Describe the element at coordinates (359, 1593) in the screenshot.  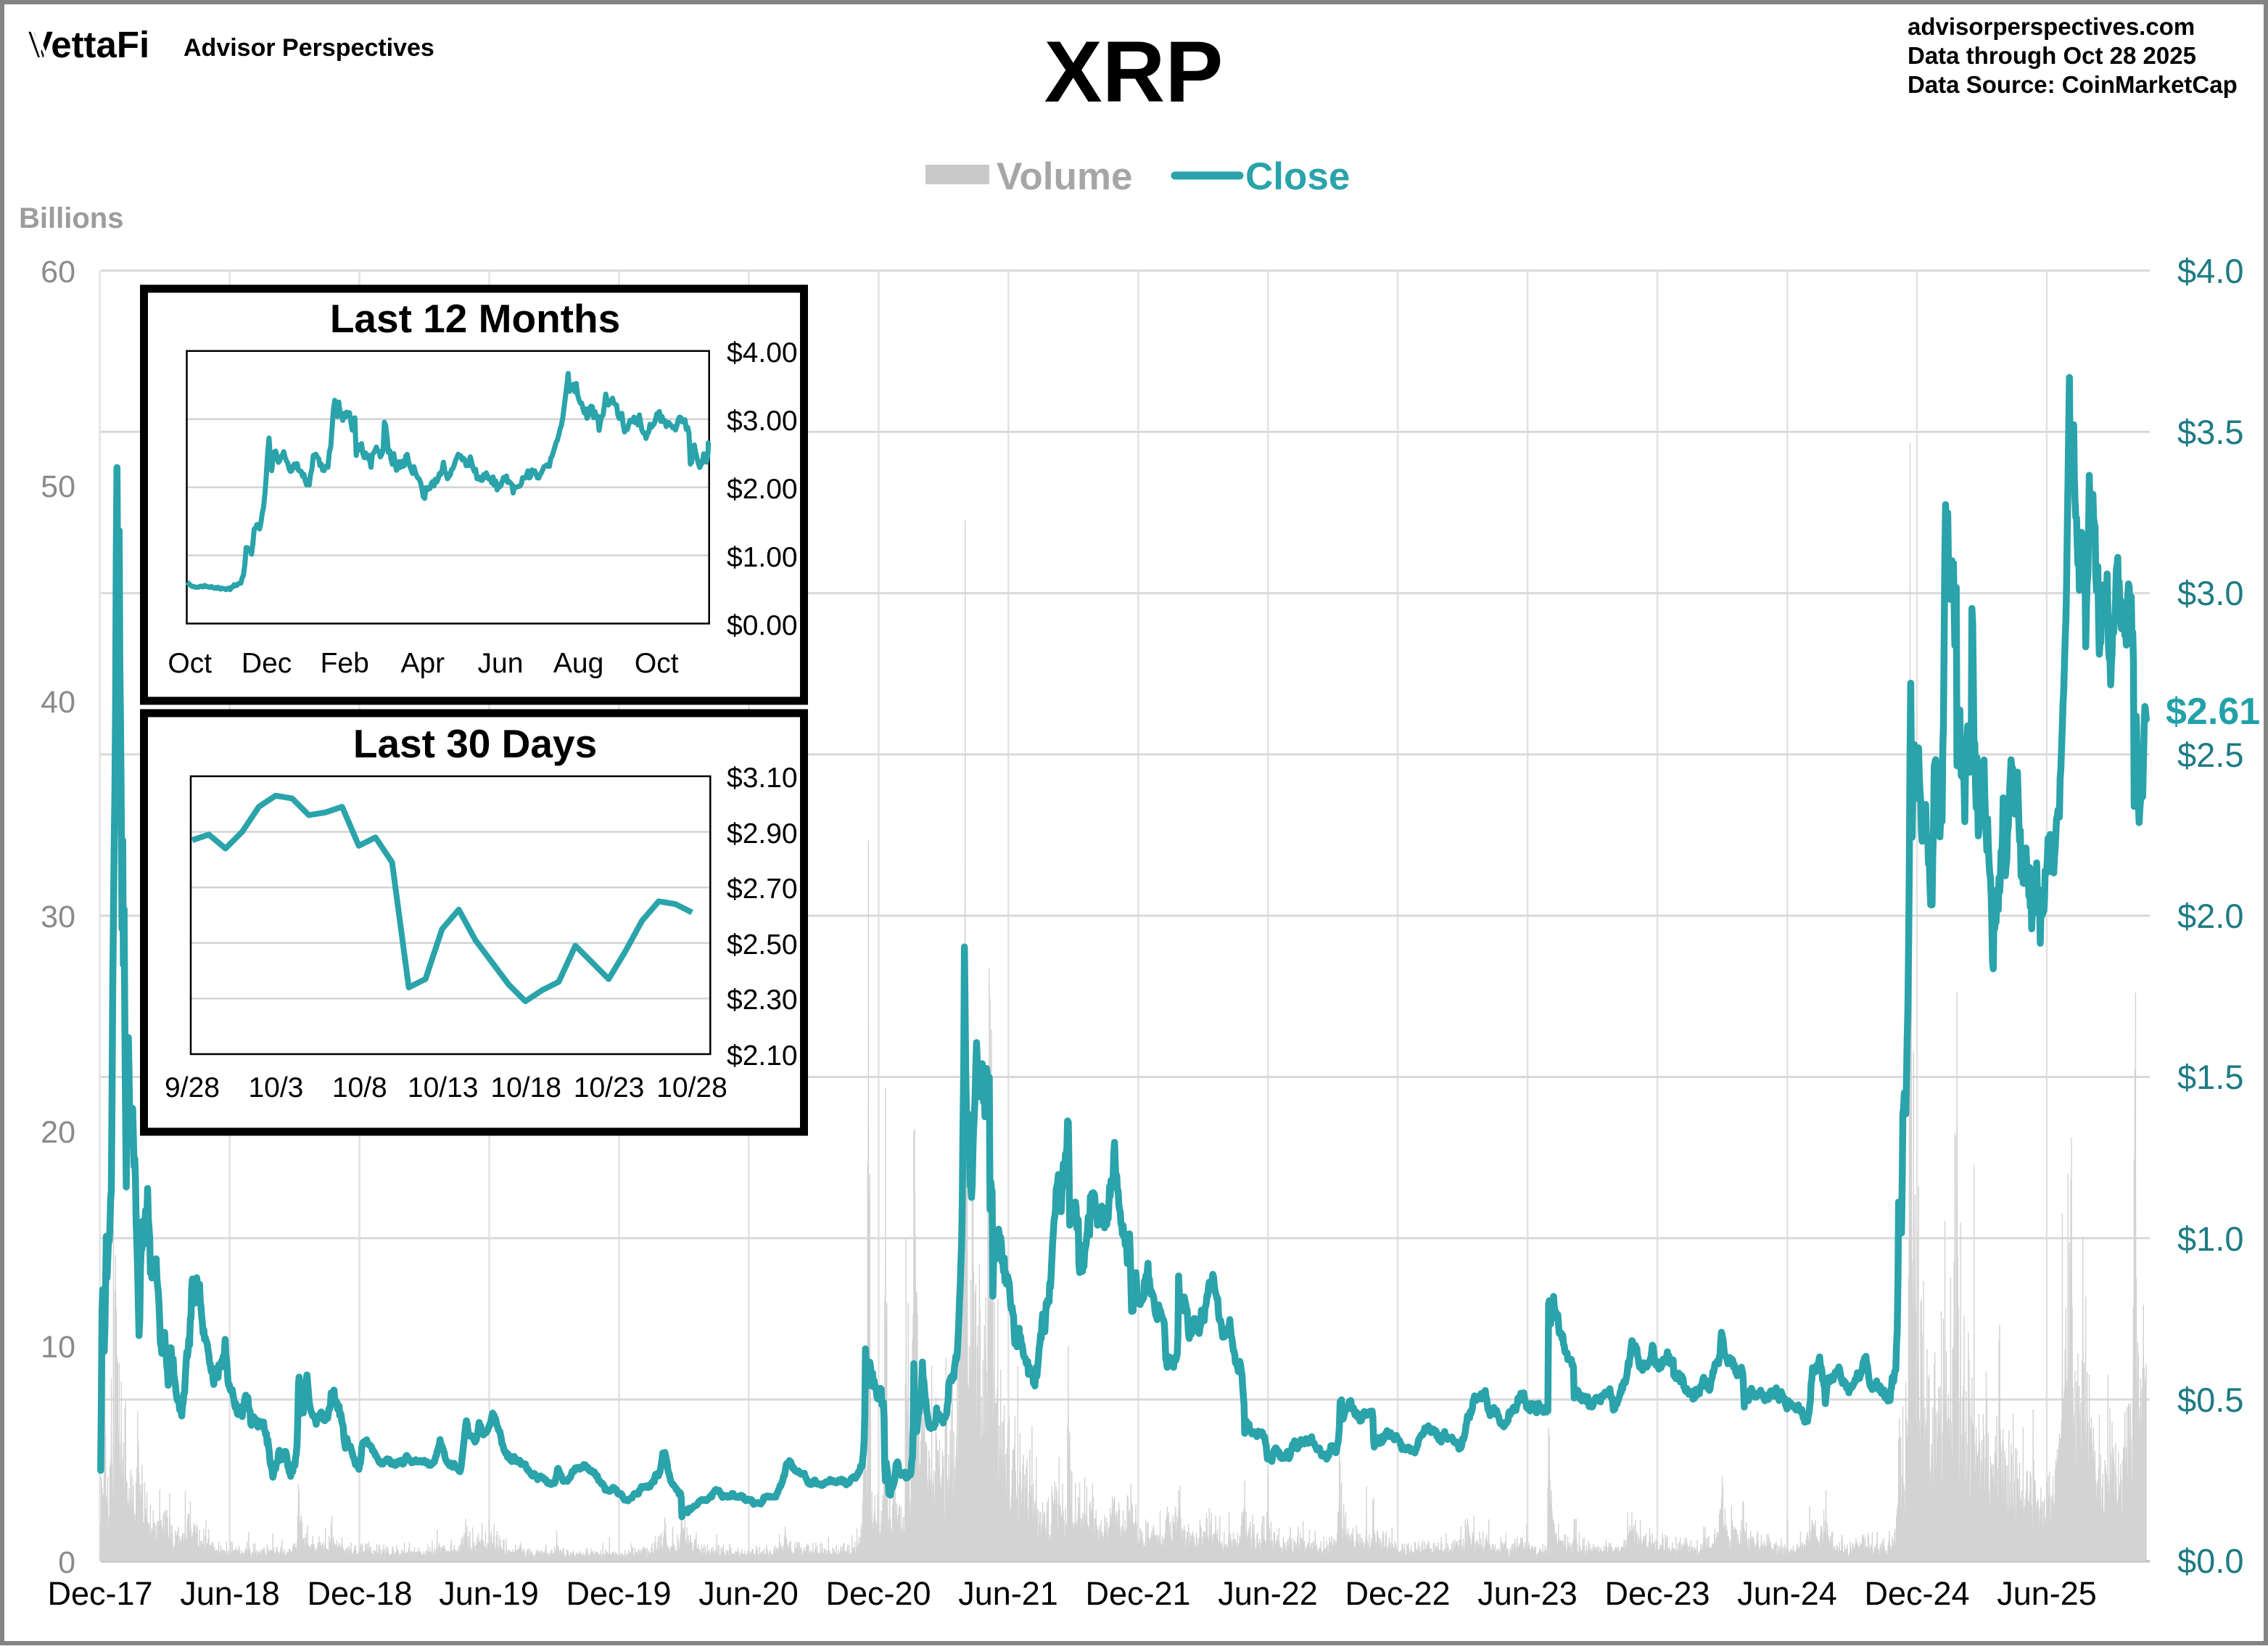
I see `svg-text: Dec-18` at that location.